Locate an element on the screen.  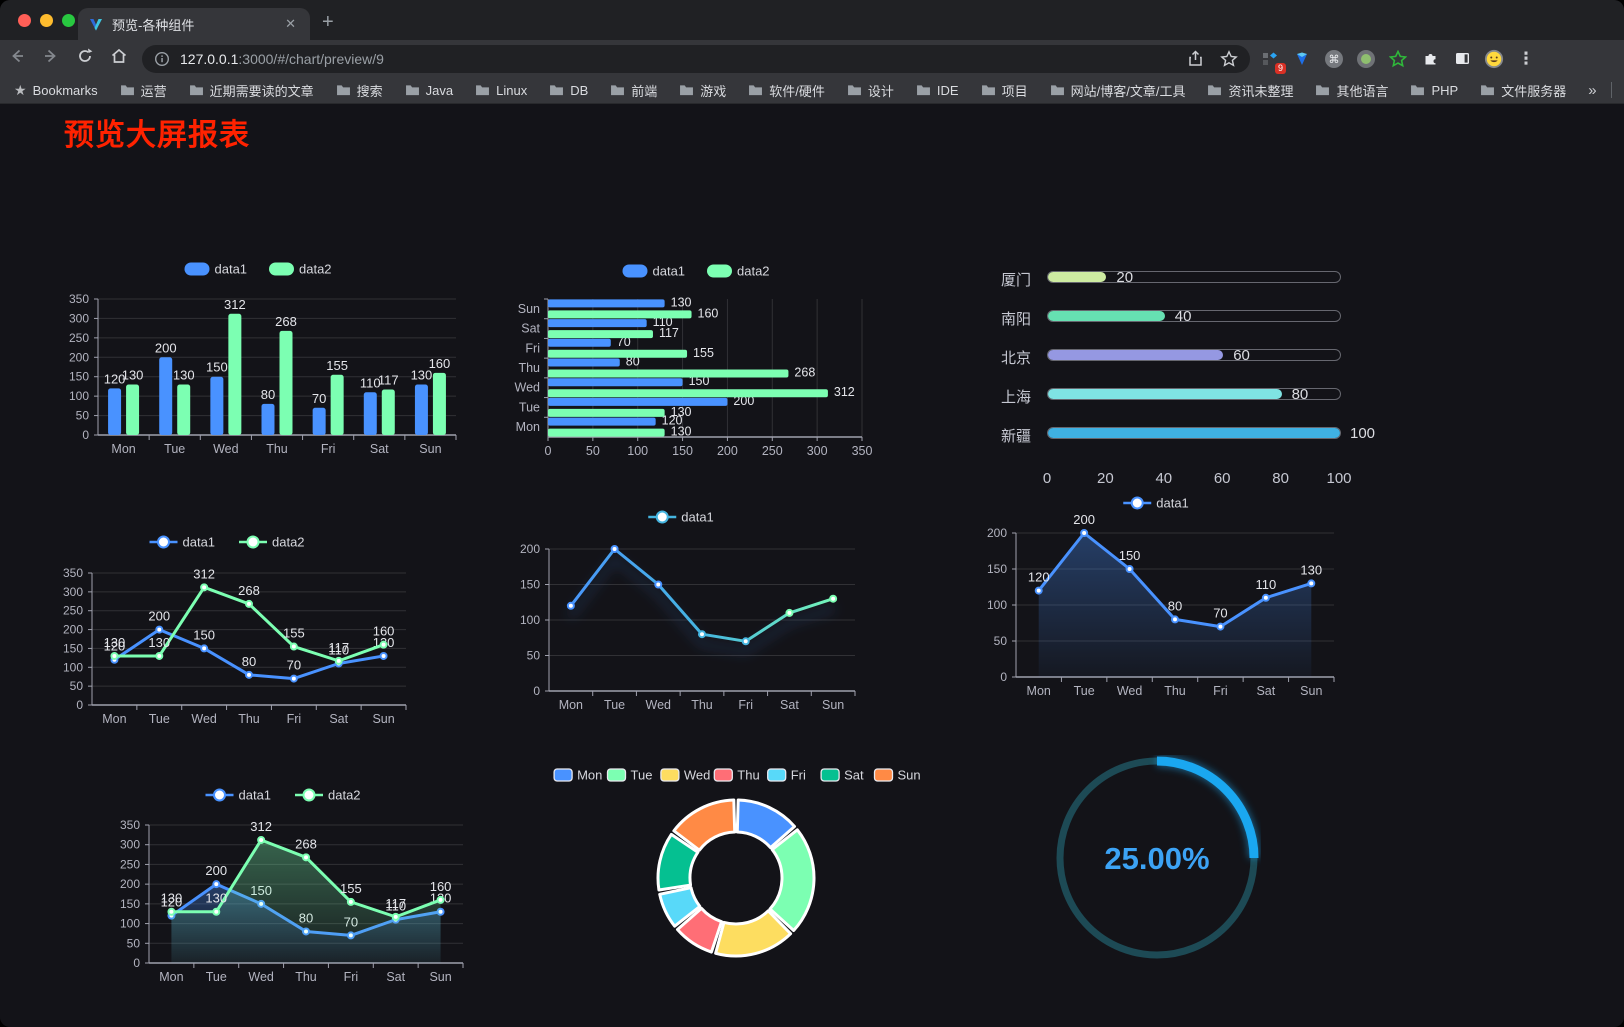
bookmark-item: 游戏 is located at coordinates (702, 90).